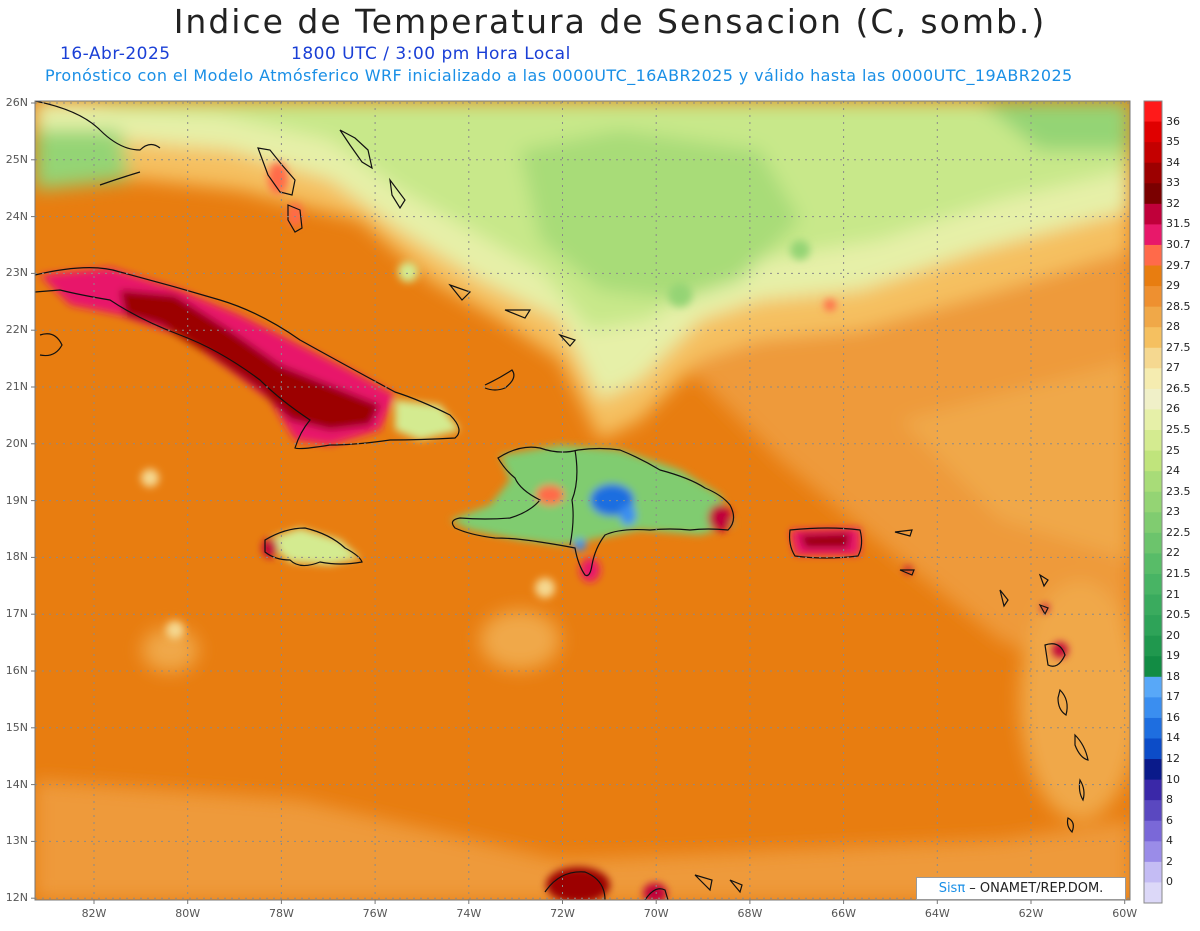 The image size is (1200, 931). I want to click on colorbar-label: 10, so click(1173, 779).